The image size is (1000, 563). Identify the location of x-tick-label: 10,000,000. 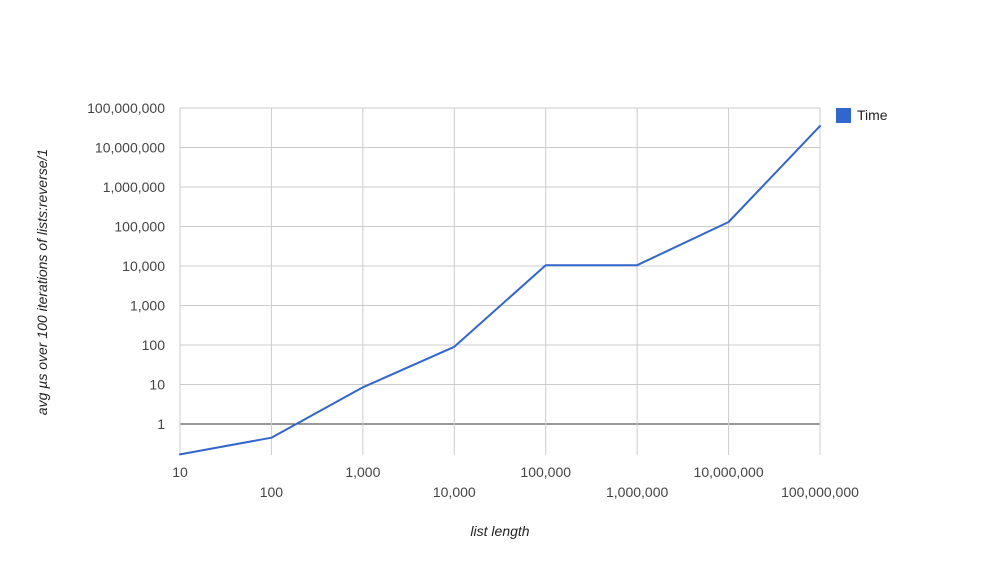
(729, 472).